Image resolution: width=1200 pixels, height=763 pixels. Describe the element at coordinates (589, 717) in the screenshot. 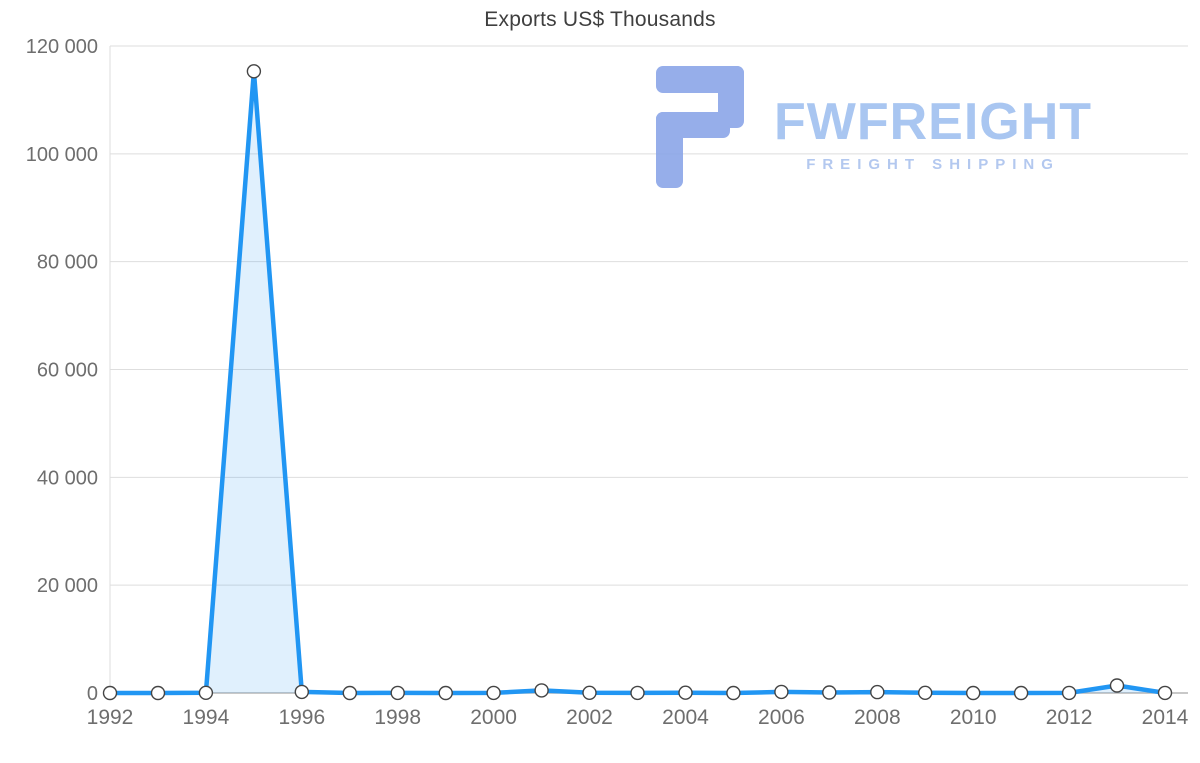

I see `x-tick-label: 2002` at that location.